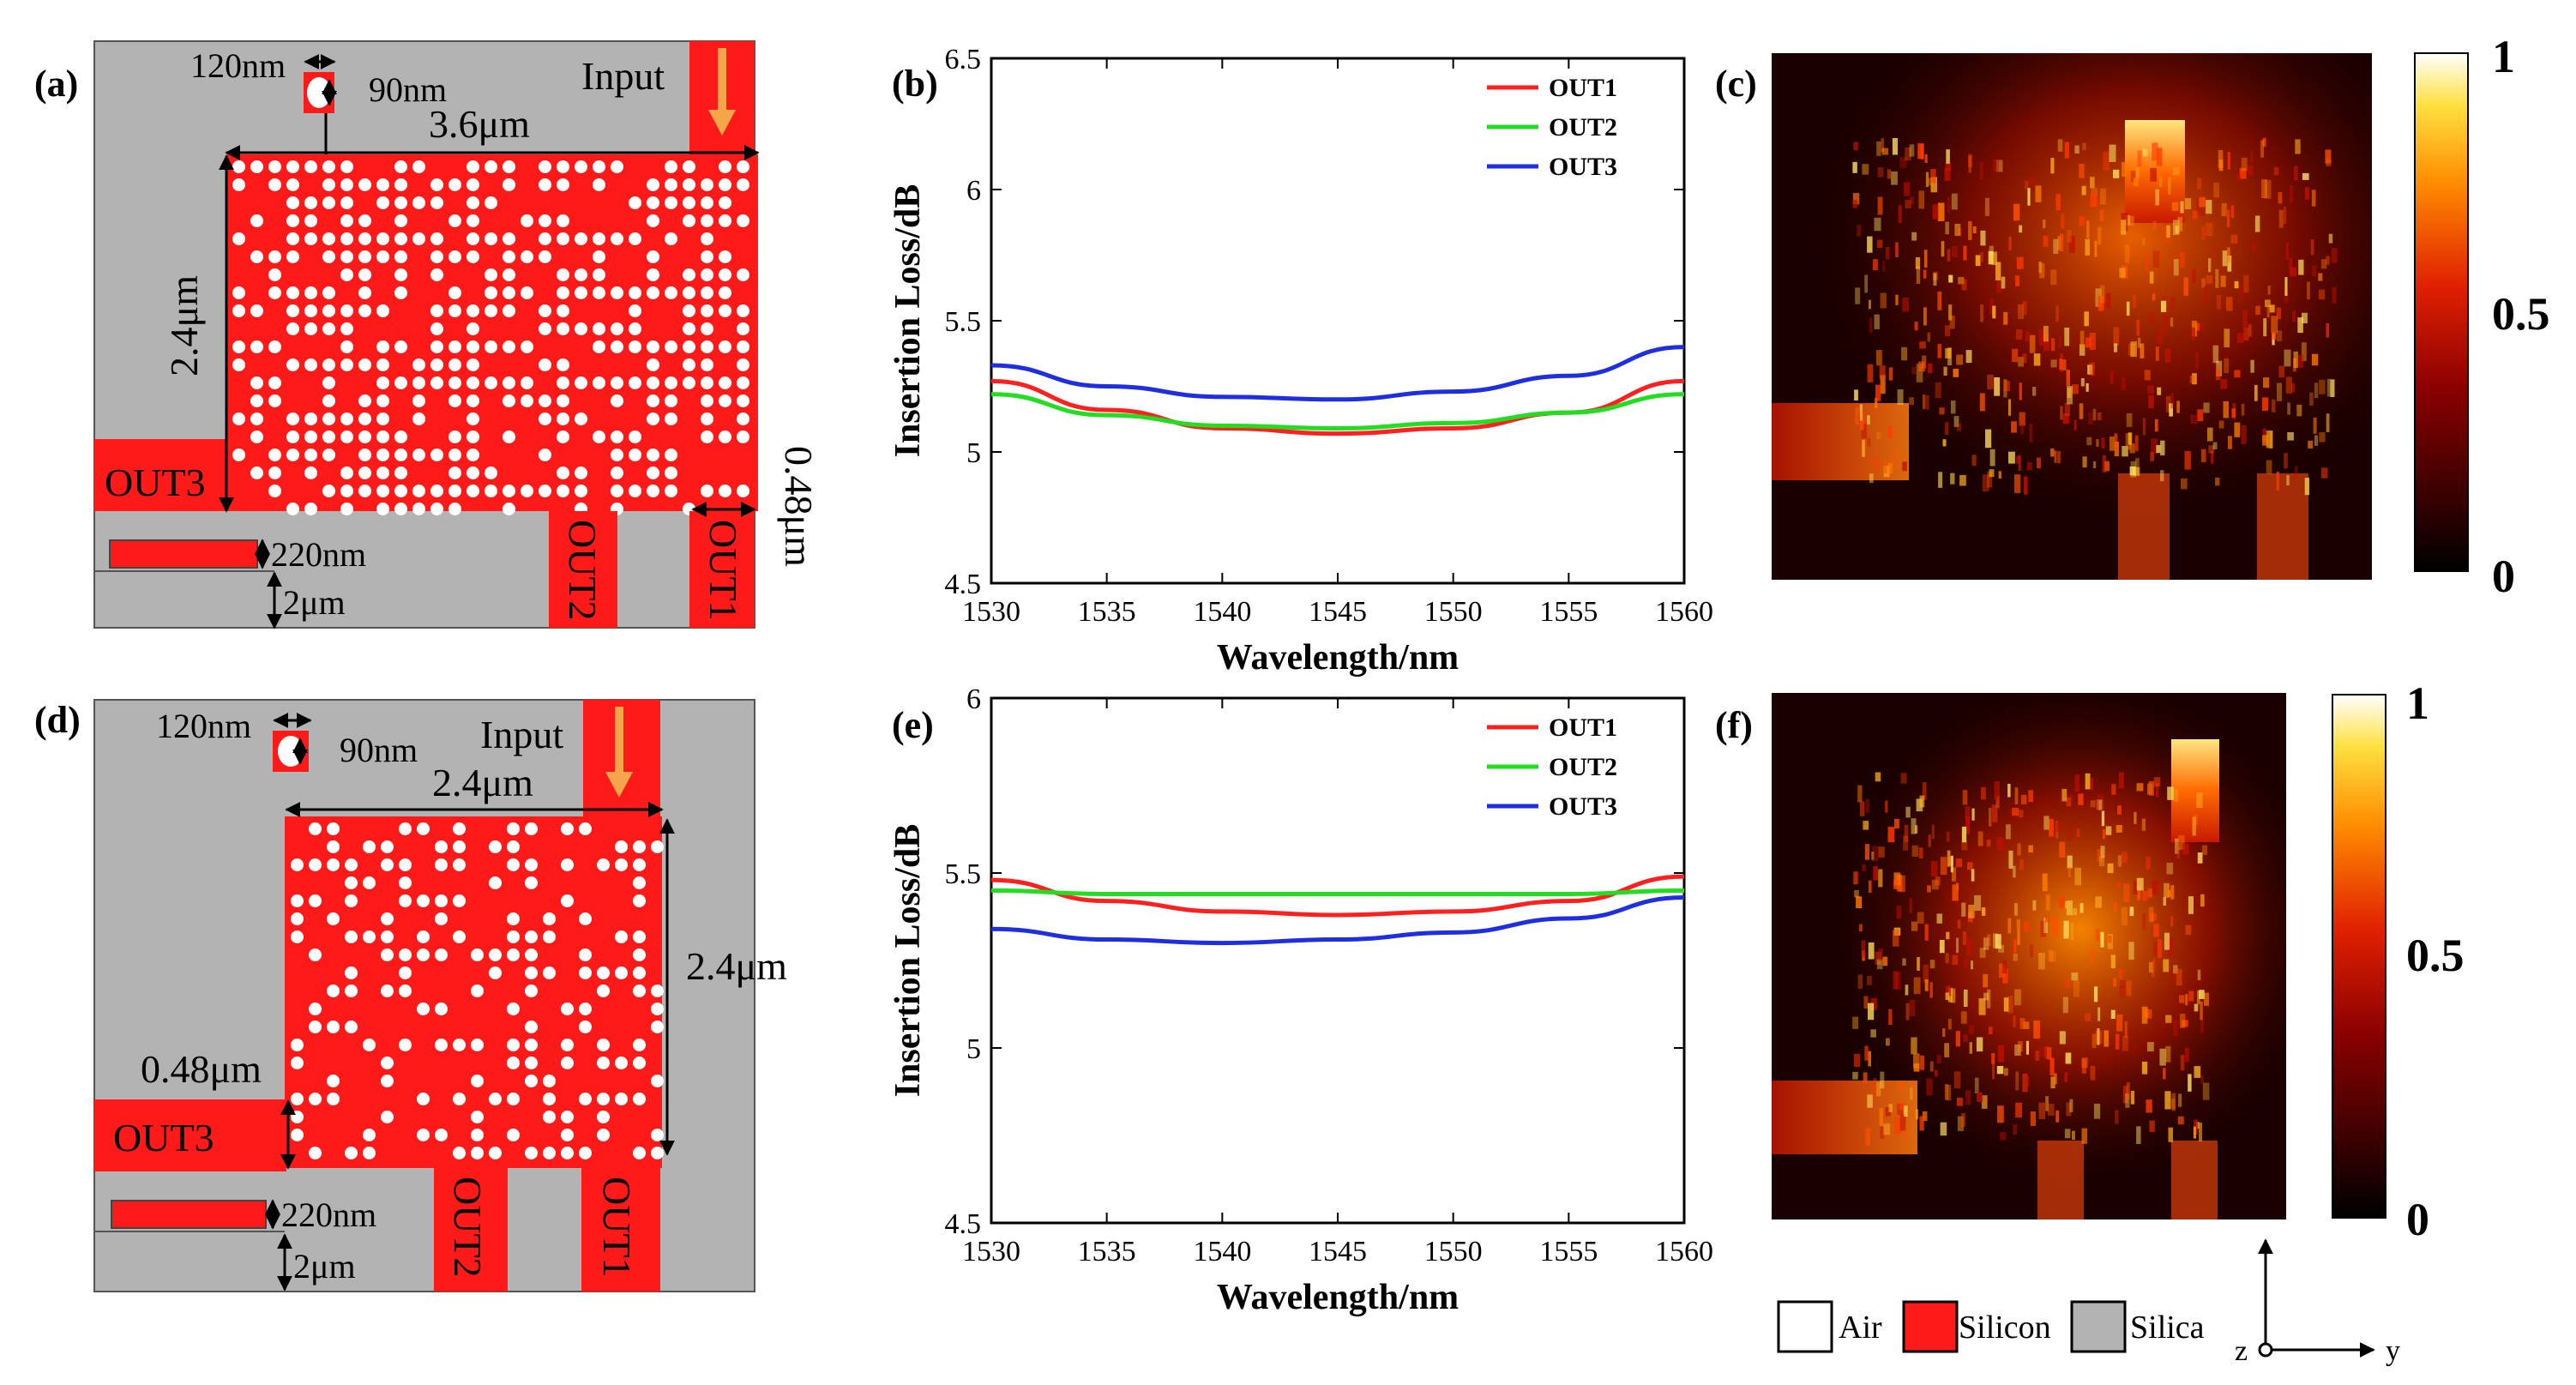  I want to click on out3-label: OUT3, so click(163, 1137).